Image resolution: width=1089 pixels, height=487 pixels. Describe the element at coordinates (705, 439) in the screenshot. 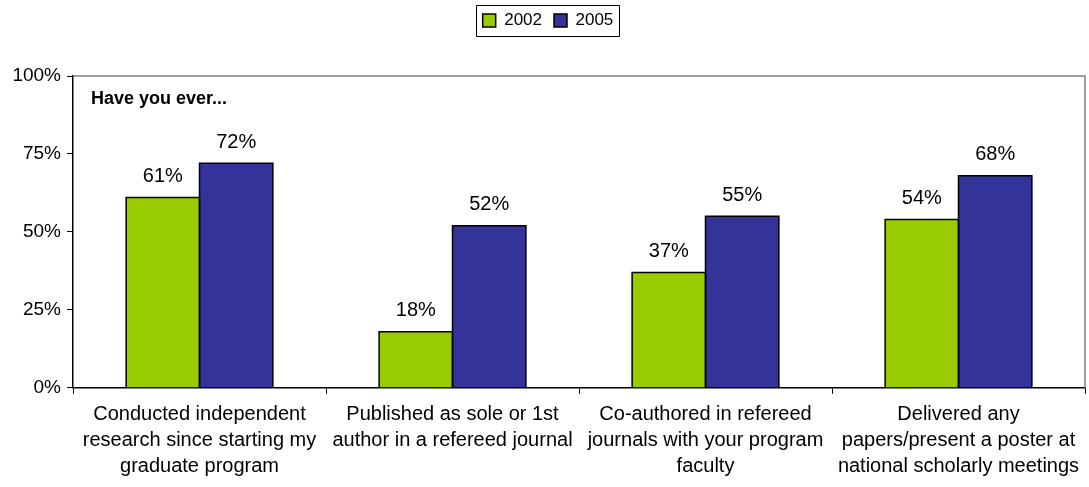

I see `x-tick-label: Co-authored in refereed journals with your program faculty` at that location.